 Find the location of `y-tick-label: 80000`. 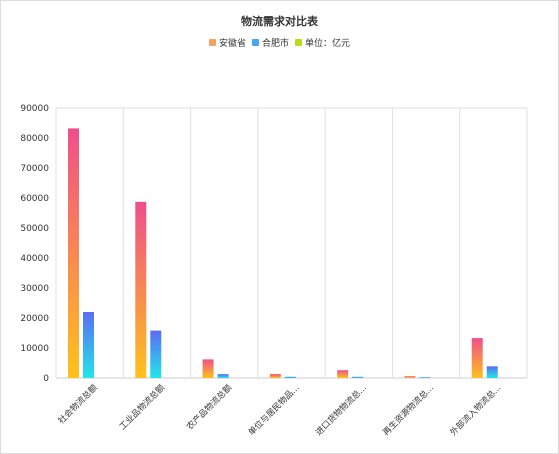

y-tick-label: 80000 is located at coordinates (34, 139).